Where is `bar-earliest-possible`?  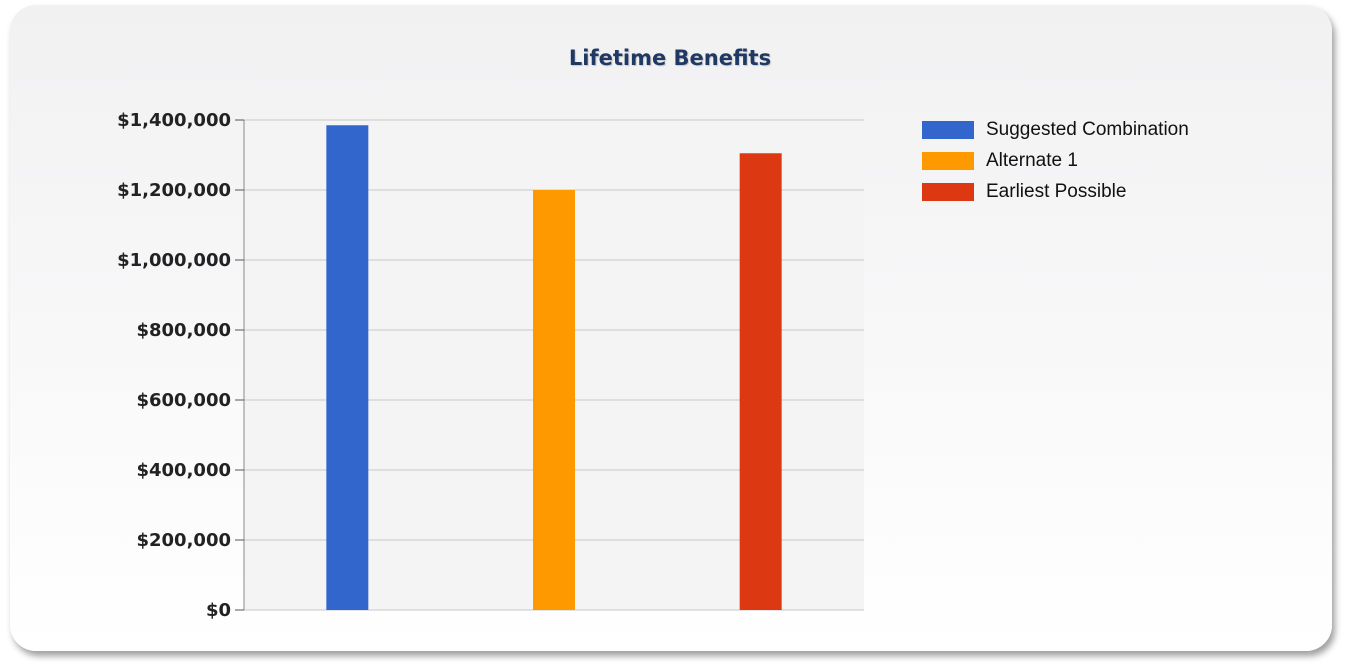 bar-earliest-possible is located at coordinates (760, 381).